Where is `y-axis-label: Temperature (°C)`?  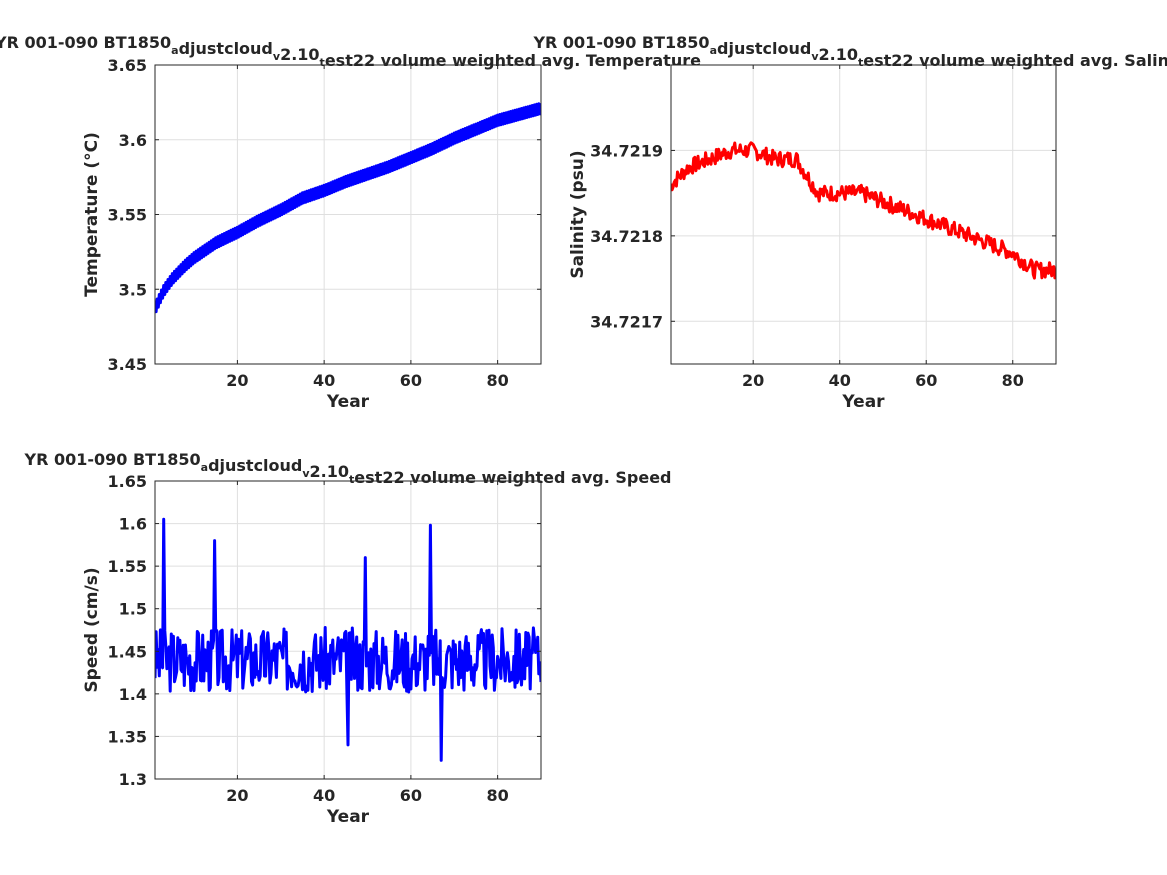
y-axis-label: Temperature (°C) is located at coordinates (92, 214).